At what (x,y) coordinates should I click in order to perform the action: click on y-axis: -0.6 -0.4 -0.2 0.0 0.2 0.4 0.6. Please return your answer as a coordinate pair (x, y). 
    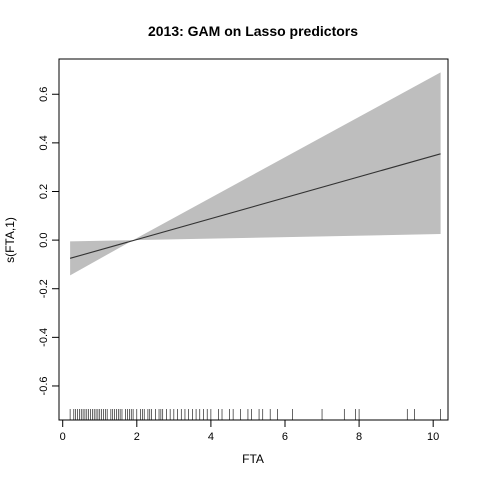
    Looking at the image, I should click on (49, 241).